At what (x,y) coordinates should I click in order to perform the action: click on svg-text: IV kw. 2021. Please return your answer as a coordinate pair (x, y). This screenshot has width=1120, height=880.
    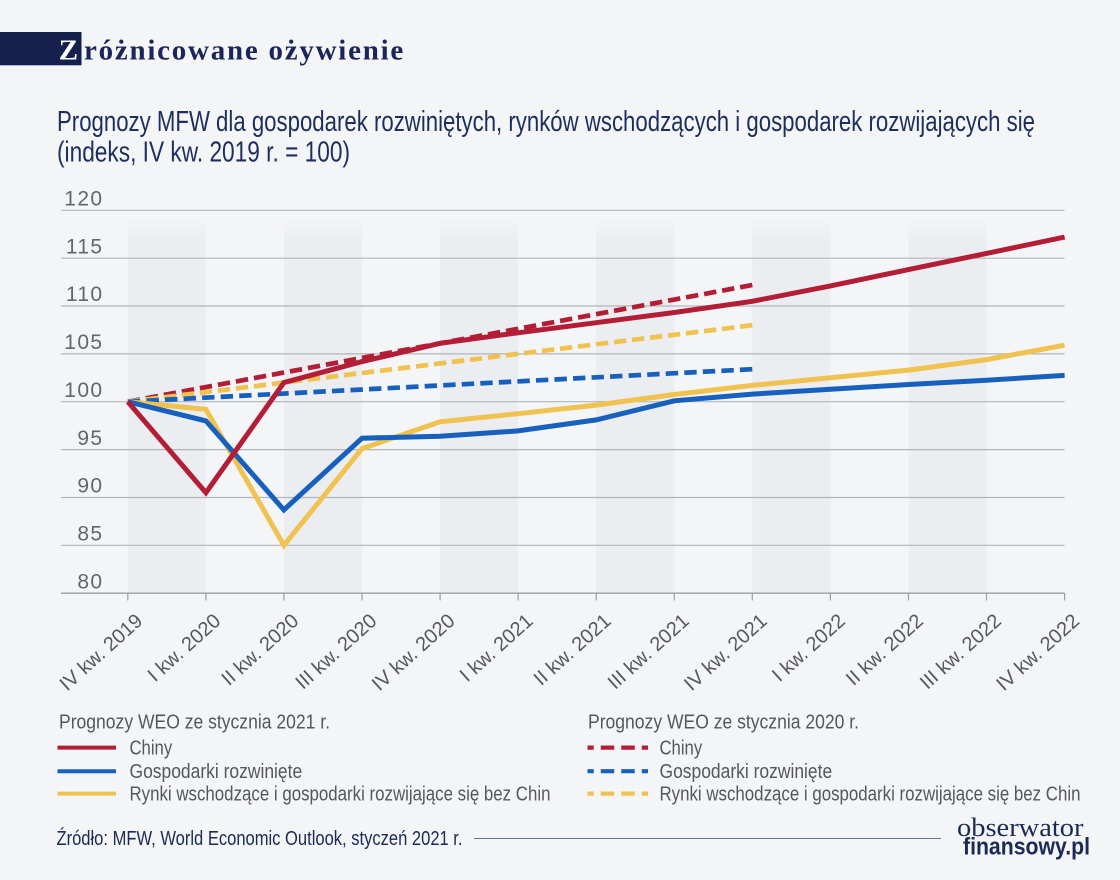
    Looking at the image, I should click on (726, 653).